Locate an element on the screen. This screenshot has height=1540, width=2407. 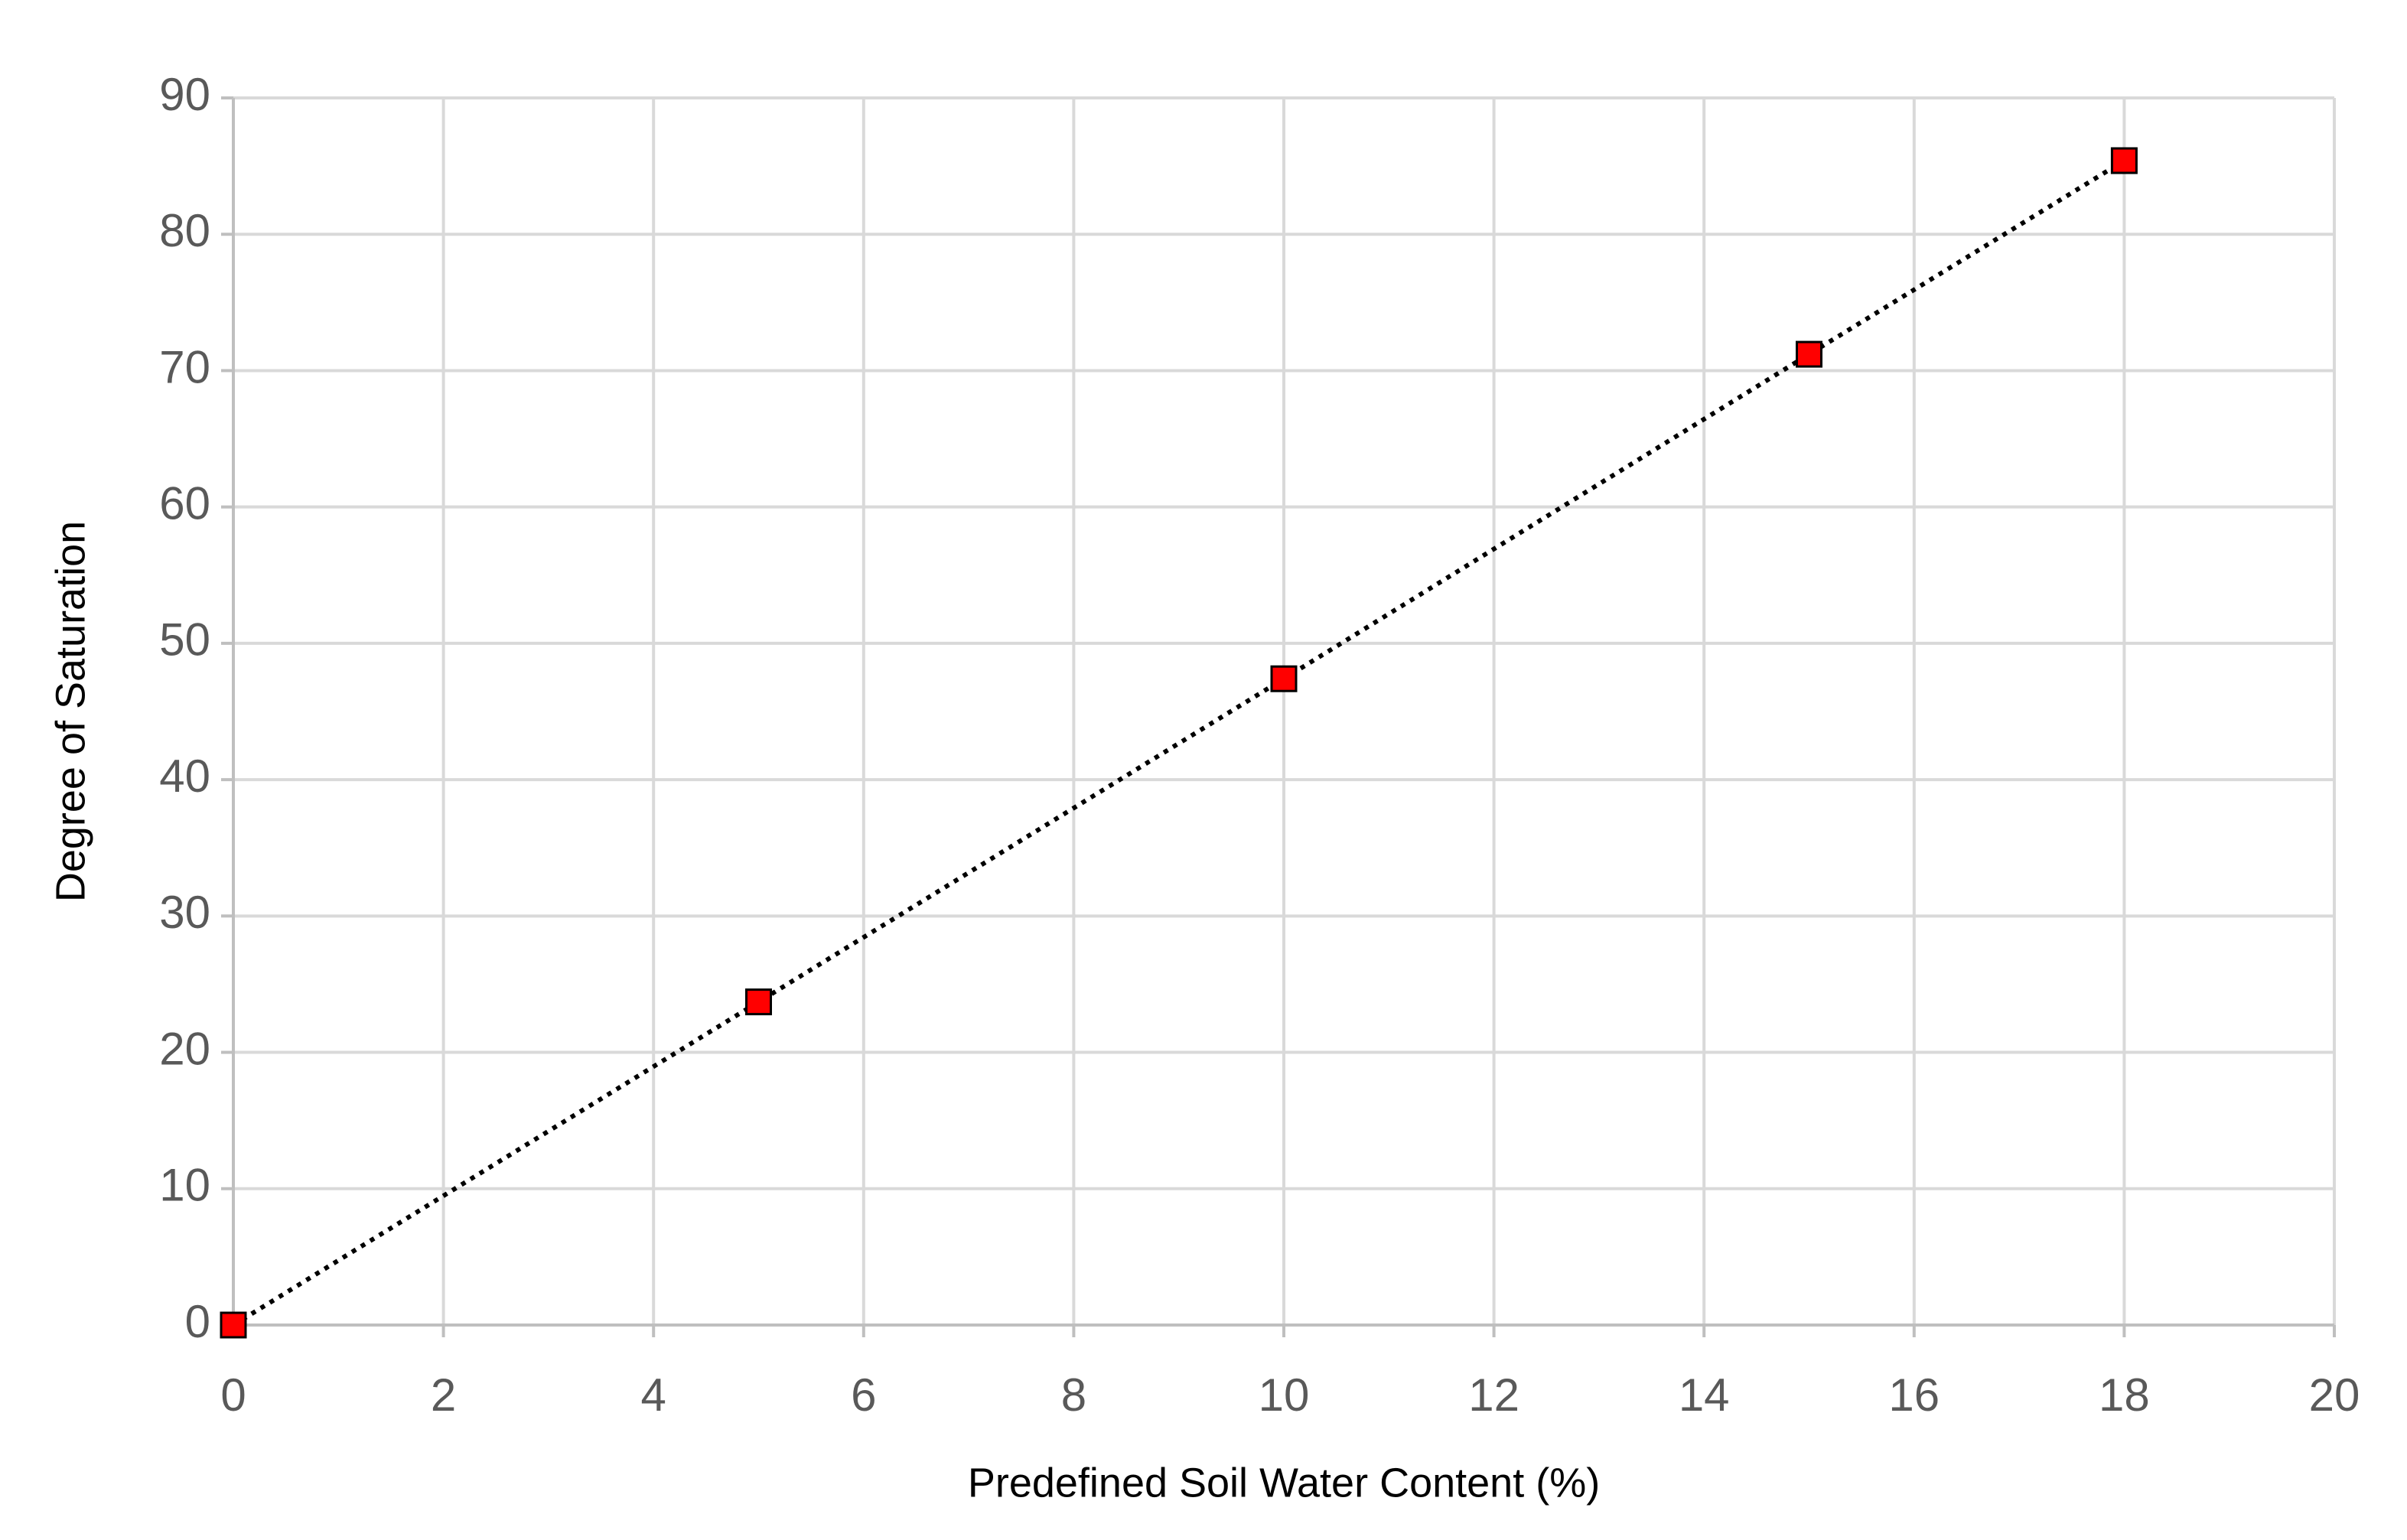
y-tick-label: 0 is located at coordinates (197, 1321).